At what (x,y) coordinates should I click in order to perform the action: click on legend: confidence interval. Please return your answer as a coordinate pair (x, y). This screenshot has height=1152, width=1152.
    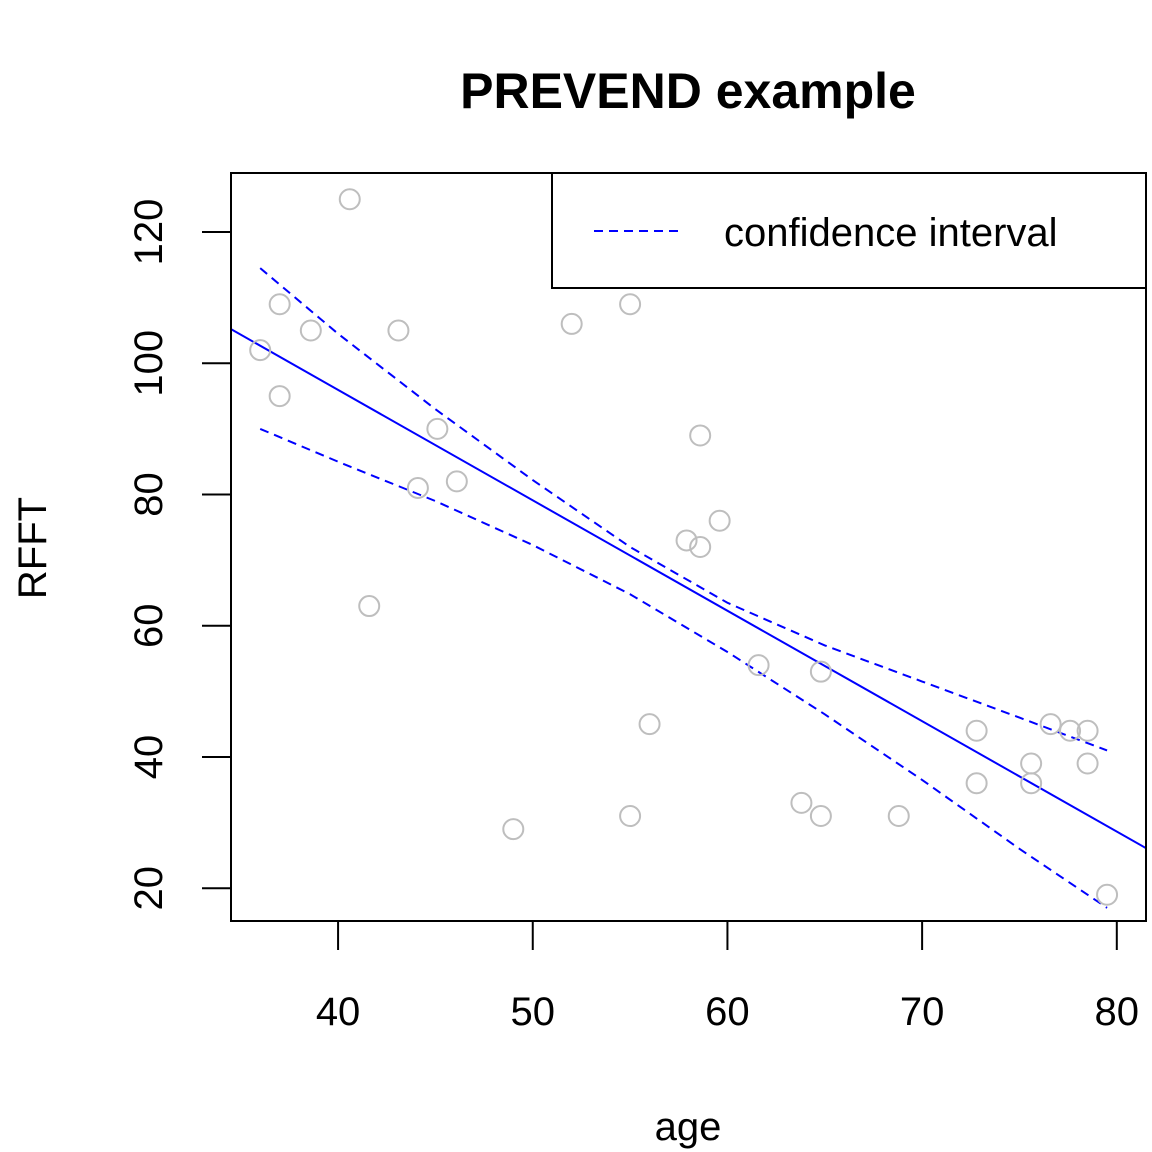
    Looking at the image, I should click on (849, 230).